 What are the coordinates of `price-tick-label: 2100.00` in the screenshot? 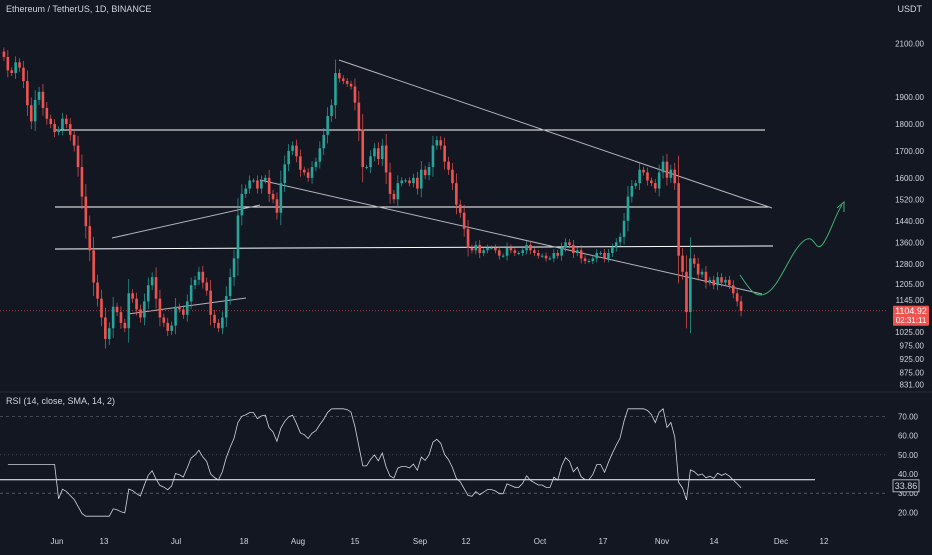 It's located at (909, 43).